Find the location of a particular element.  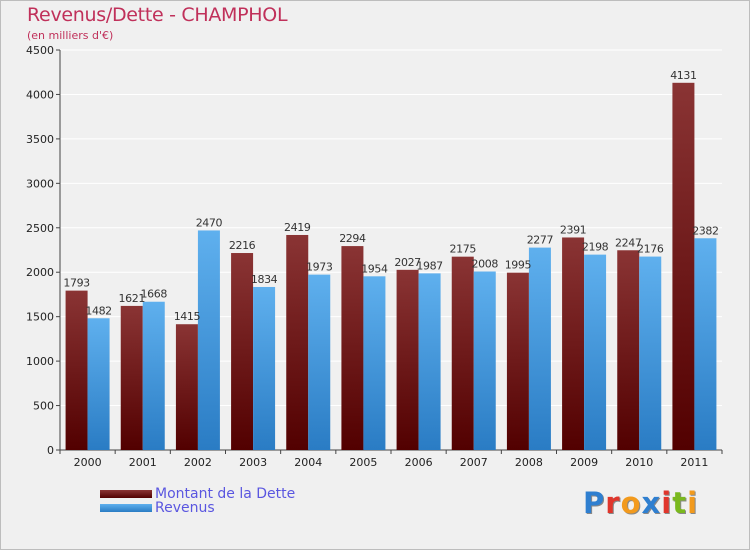

logo-letter: o is located at coordinates (631, 503).